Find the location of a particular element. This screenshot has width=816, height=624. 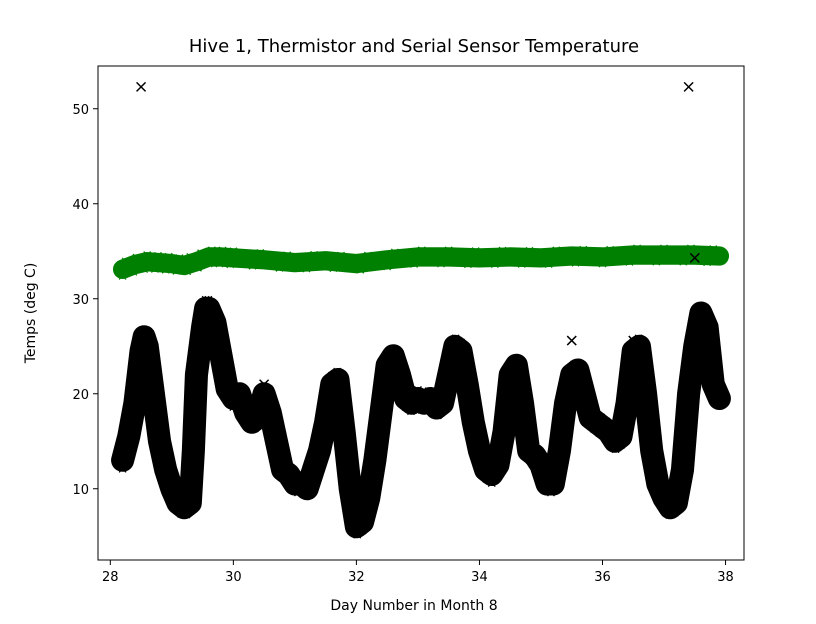

outlier-marker is located at coordinates (571, 340).